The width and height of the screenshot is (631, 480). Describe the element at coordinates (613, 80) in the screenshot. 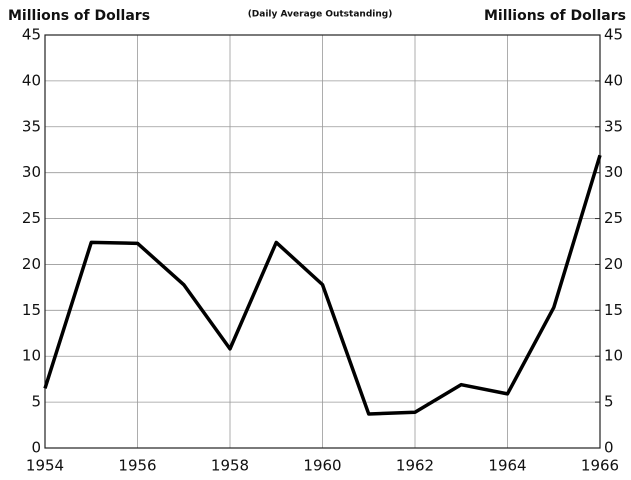

I see `y2-tick-label: 40` at that location.